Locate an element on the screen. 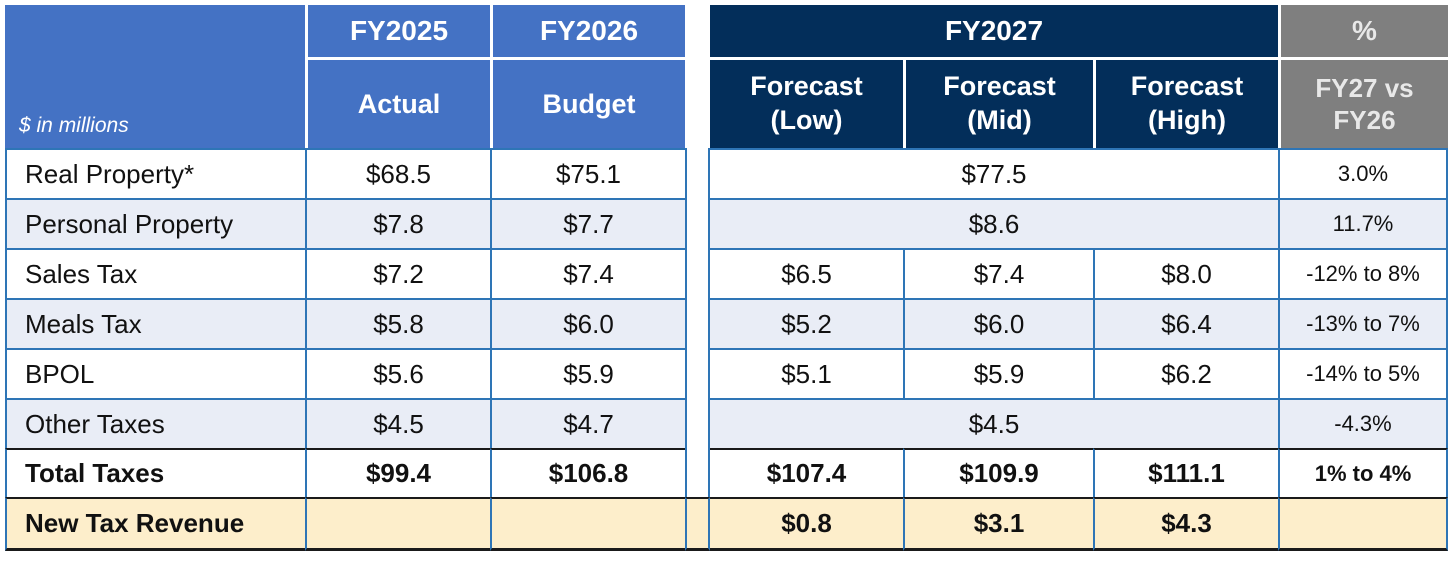 Image resolution: width=1453 pixels, height=562 pixels. cell-total-fy26: $106.8 is located at coordinates (587, 472).